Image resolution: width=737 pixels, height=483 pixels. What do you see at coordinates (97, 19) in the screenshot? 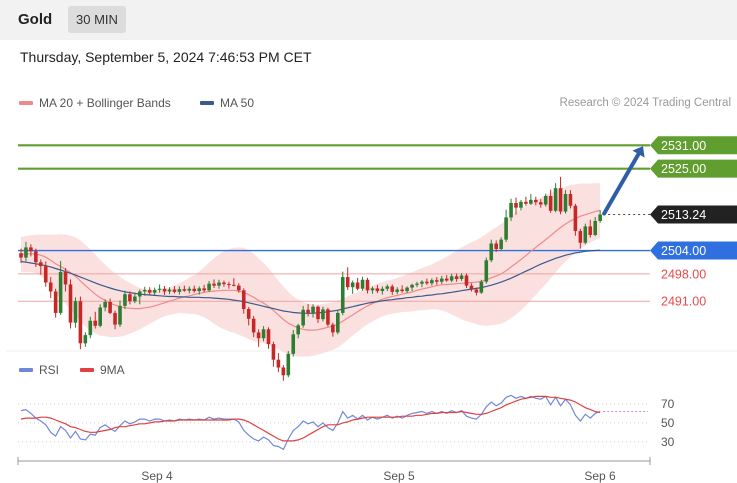
I see `timeframe-button: 30 MIN` at bounding box center [97, 19].